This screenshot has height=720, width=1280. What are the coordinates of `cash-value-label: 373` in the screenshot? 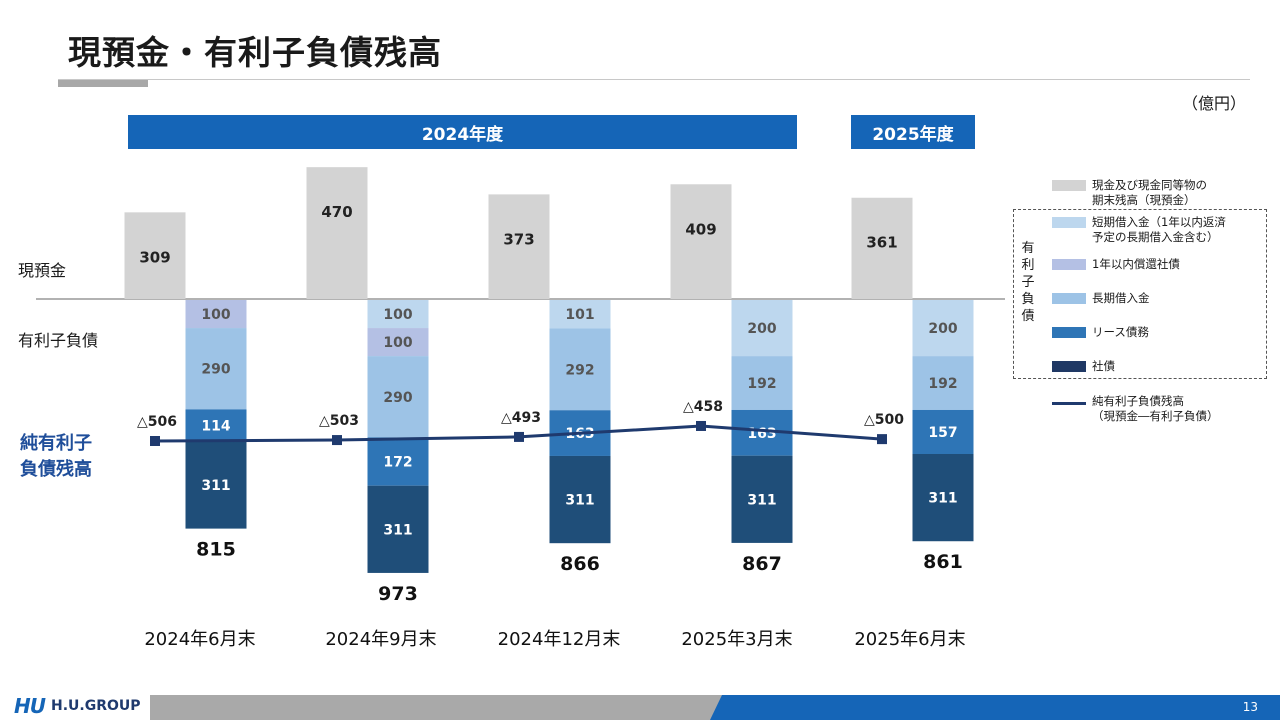 It's located at (518, 239).